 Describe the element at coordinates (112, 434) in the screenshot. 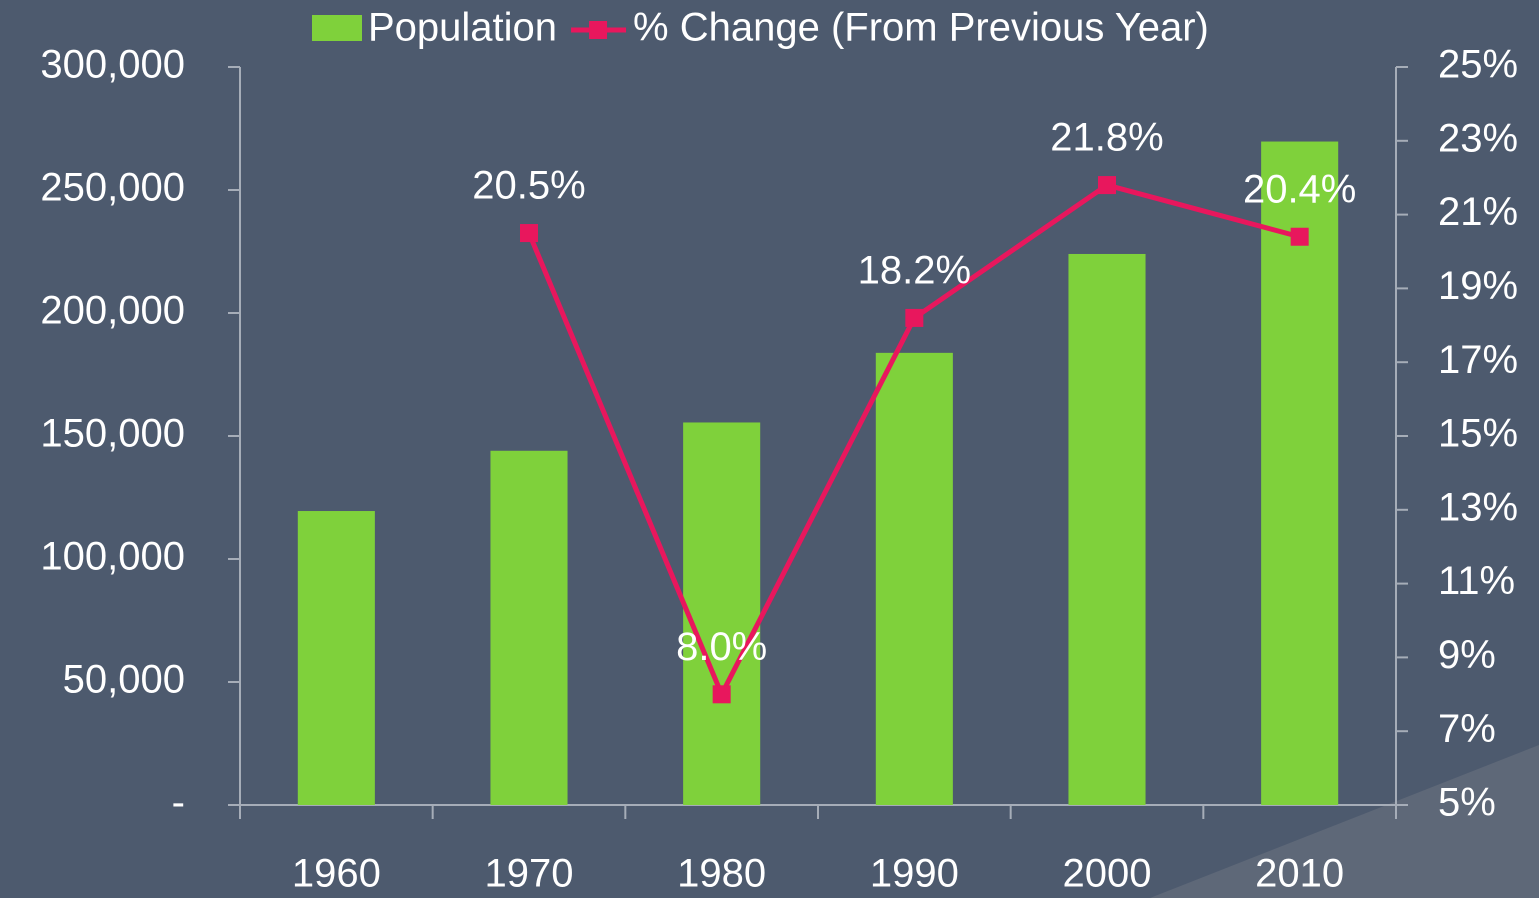

I see `y-tick-label: 150,000` at that location.